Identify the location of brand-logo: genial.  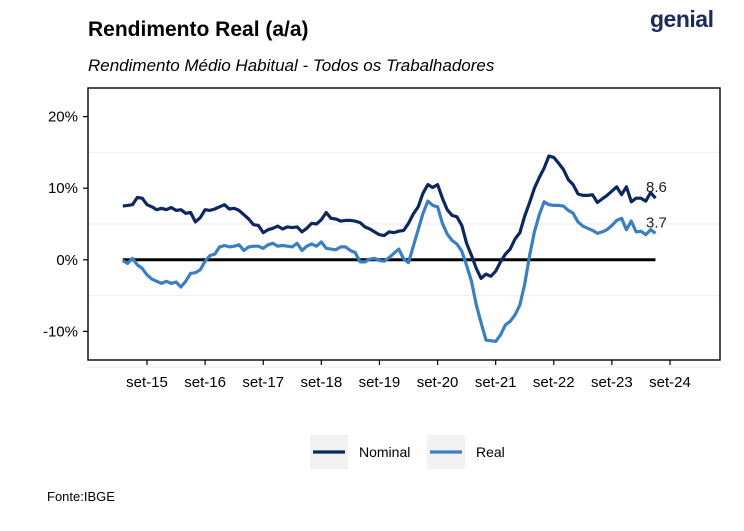
(682, 19).